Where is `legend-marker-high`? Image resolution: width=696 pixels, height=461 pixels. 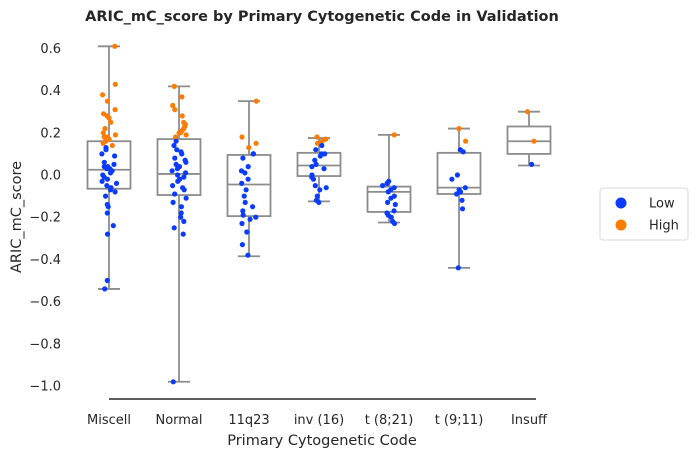
legend-marker-high is located at coordinates (621, 225).